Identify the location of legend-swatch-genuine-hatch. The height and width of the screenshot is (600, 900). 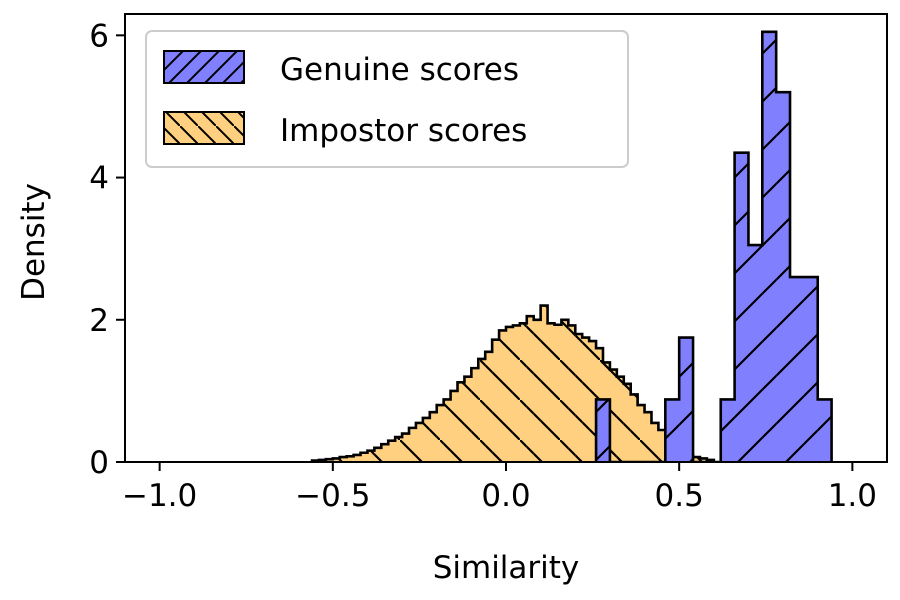
(204, 67).